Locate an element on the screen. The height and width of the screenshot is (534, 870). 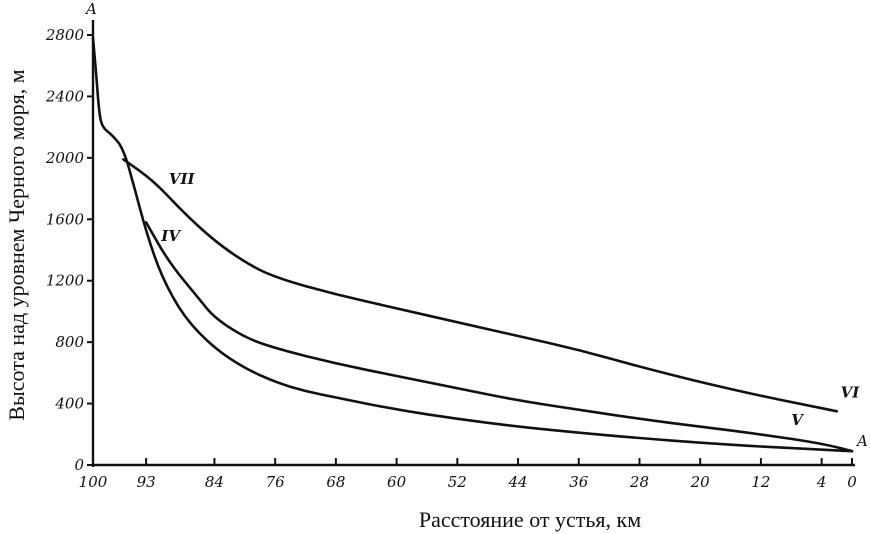
y-tick-label: 2800 is located at coordinates (65, 35).